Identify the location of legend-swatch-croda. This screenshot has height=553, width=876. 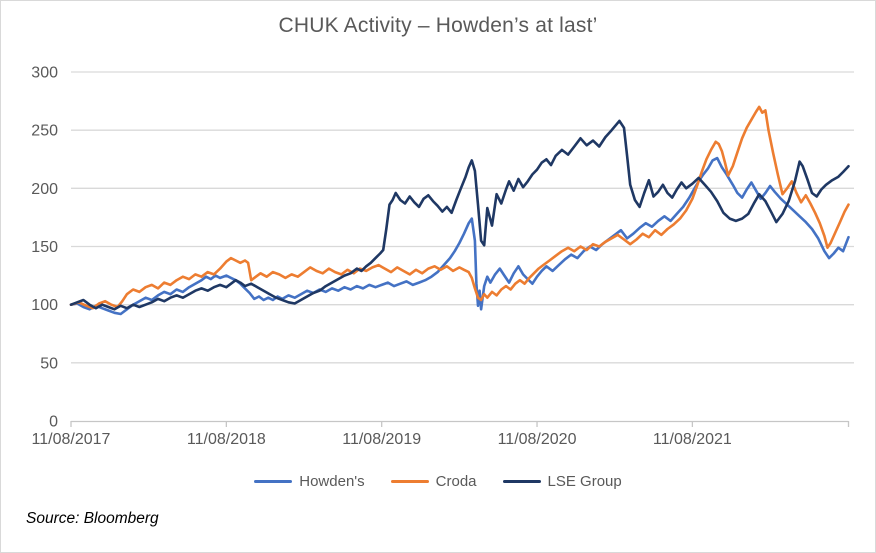
(409, 481).